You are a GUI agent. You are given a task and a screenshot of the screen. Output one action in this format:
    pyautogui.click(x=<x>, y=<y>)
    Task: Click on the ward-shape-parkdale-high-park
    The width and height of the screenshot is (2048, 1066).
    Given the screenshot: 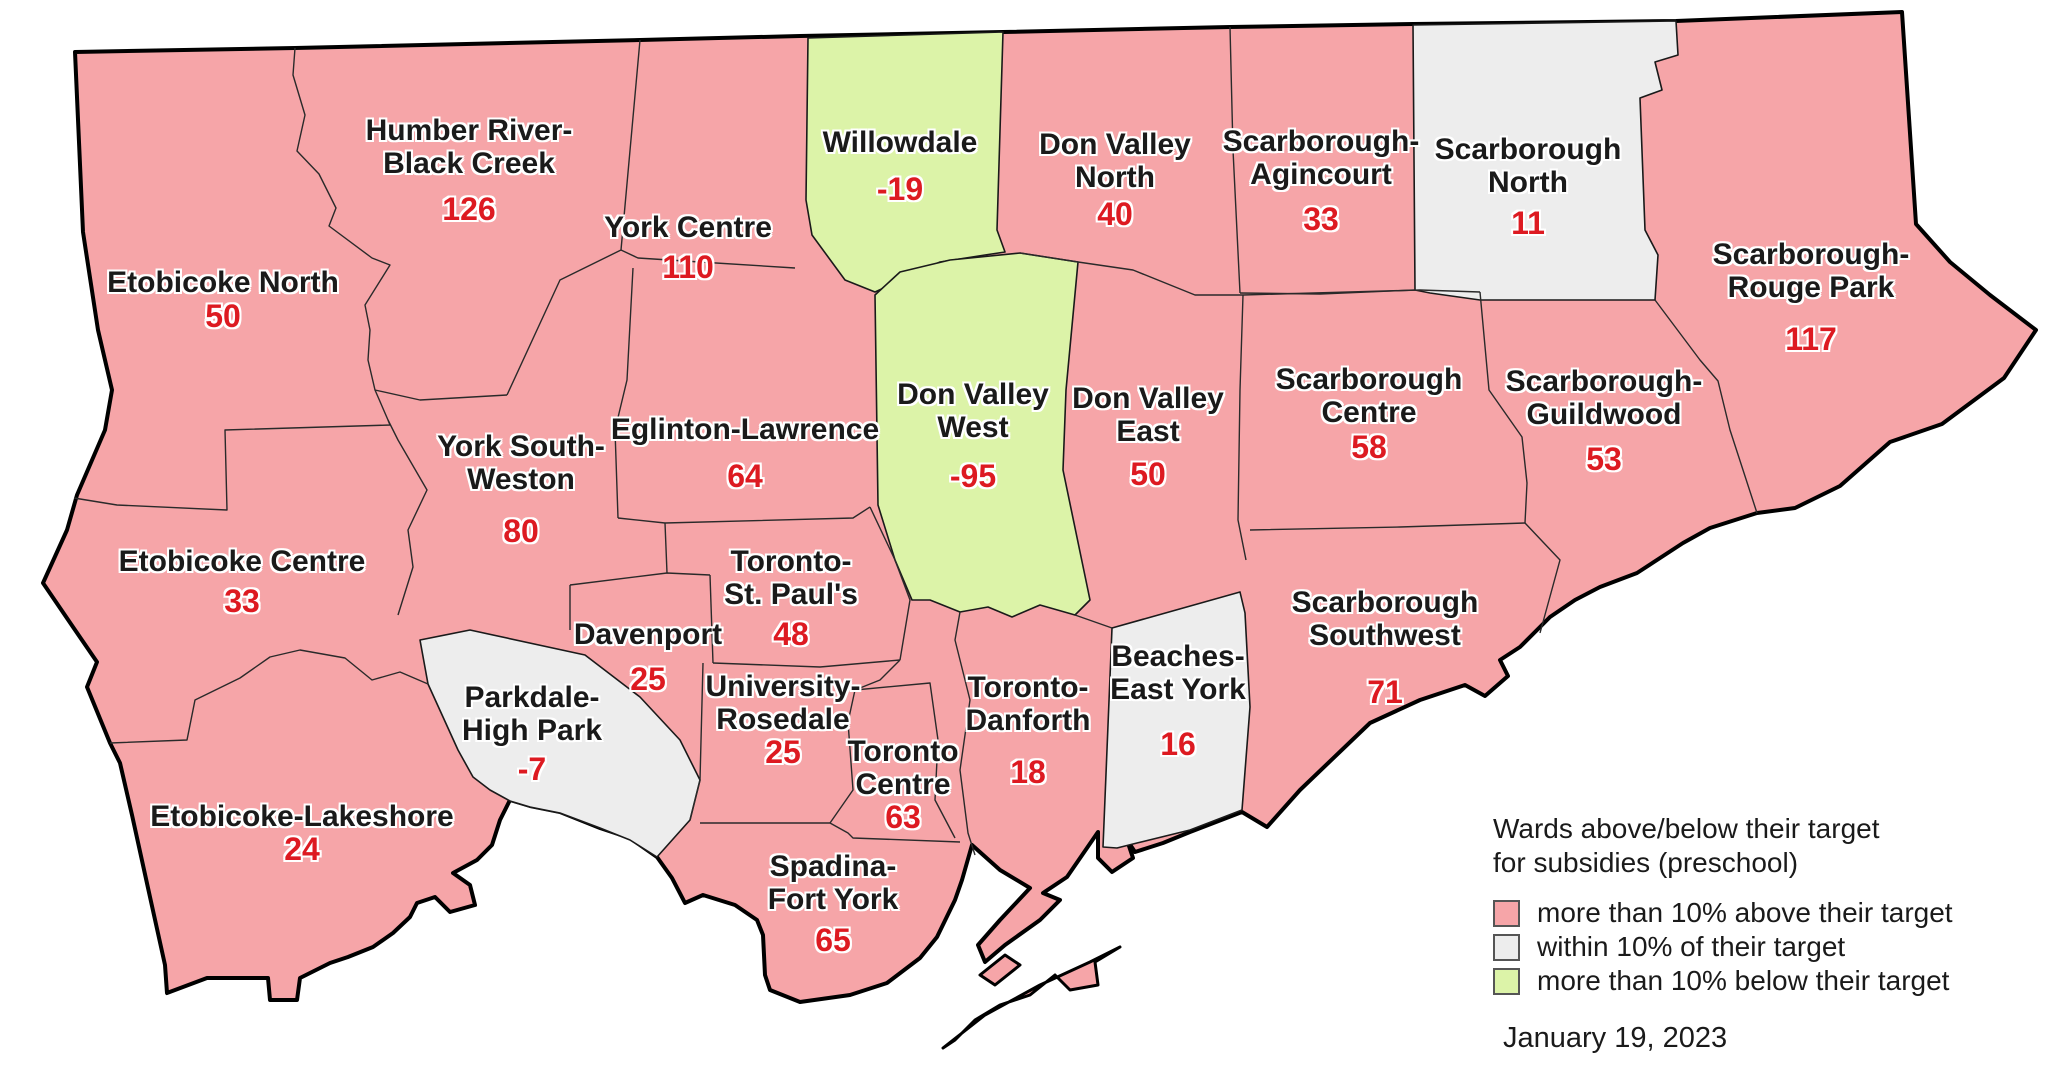 What is the action you would take?
    pyautogui.click(x=560, y=743)
    